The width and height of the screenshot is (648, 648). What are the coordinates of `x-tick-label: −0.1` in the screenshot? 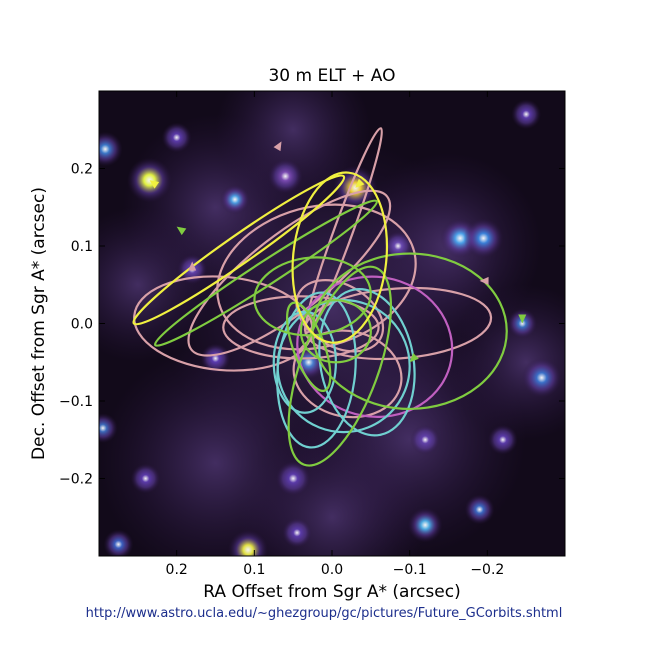 It's located at (410, 570).